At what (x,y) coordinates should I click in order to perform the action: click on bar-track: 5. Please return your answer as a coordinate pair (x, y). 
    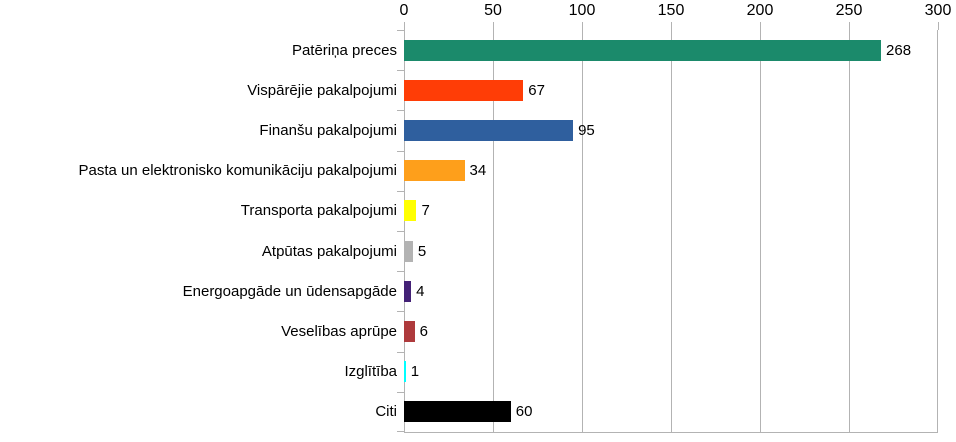
    Looking at the image, I should click on (671, 251).